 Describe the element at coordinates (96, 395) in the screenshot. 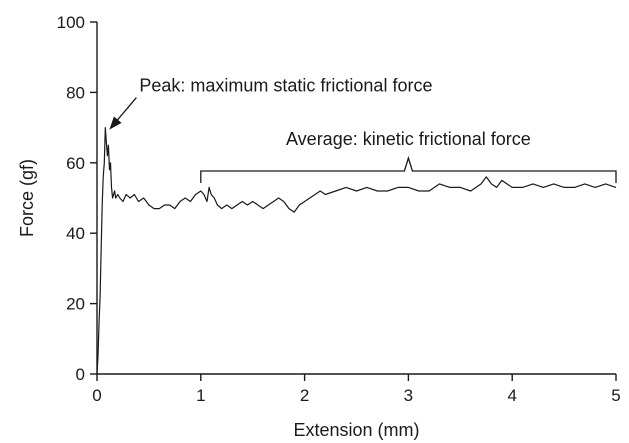

I see `x-tick-label: 0` at that location.